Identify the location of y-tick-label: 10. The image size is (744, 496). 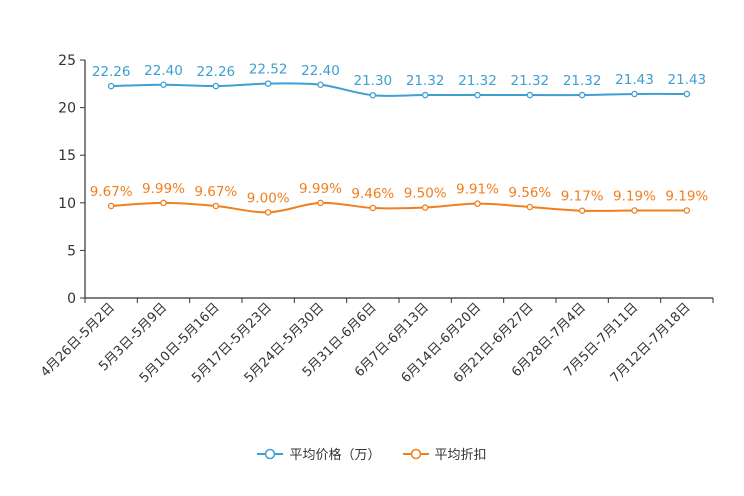
(67, 204).